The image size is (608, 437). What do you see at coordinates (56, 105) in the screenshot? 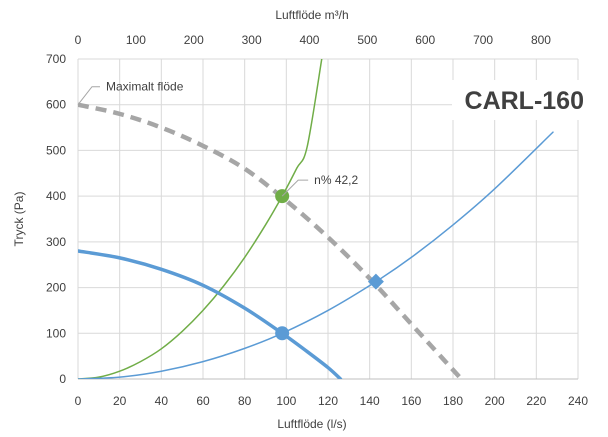
I see `y-tick-label: 600` at bounding box center [56, 105].